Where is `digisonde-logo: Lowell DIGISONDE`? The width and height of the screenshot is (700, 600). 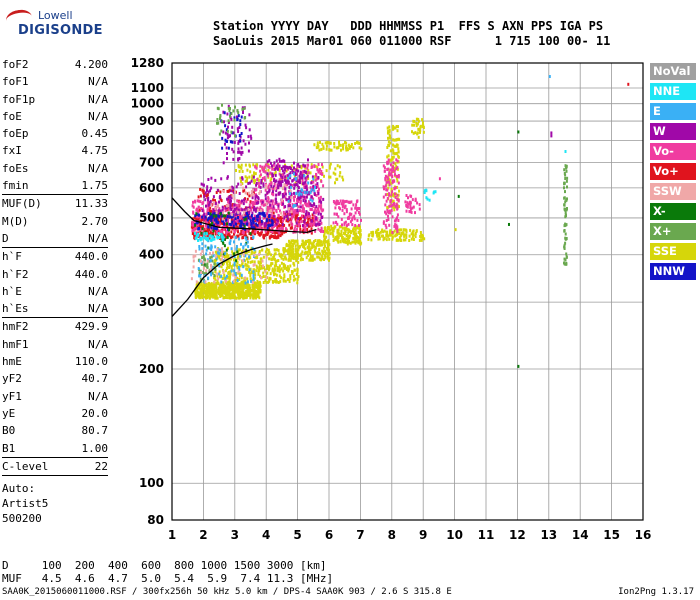
digisonde-logo: Lowell DIGISONDE is located at coordinates (53, 26).